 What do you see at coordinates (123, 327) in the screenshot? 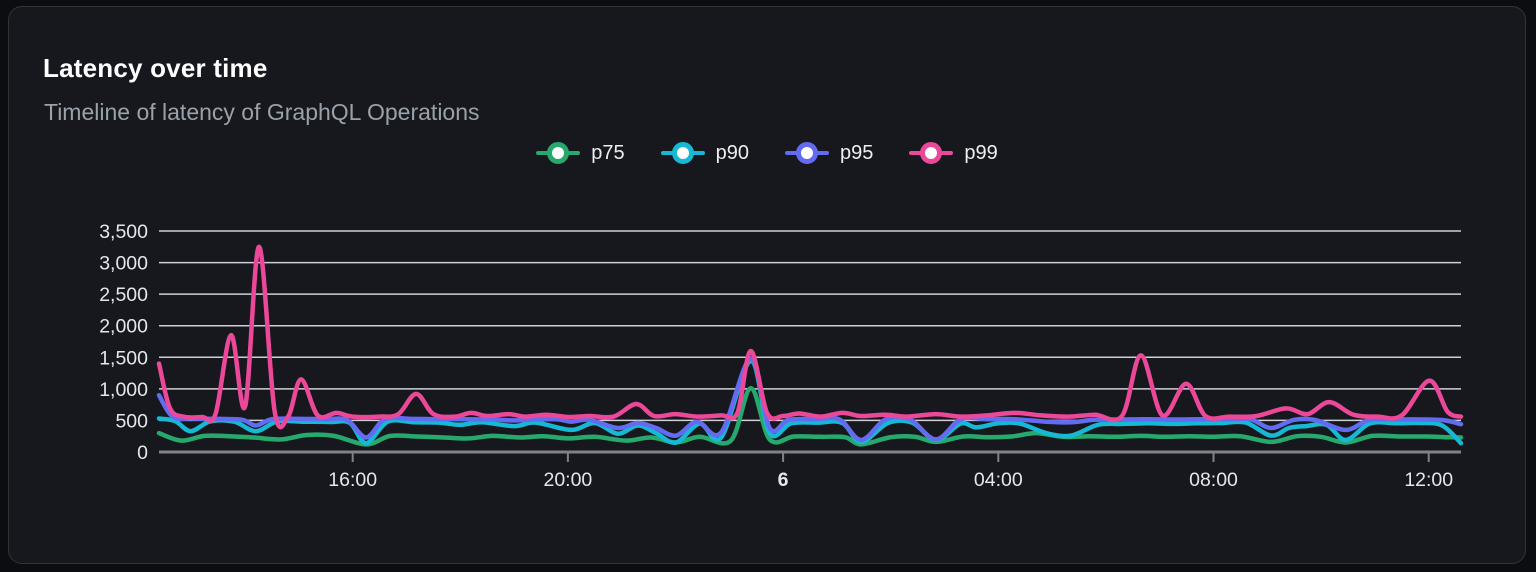
I see `y-tick-label: 2,000` at bounding box center [123, 327].